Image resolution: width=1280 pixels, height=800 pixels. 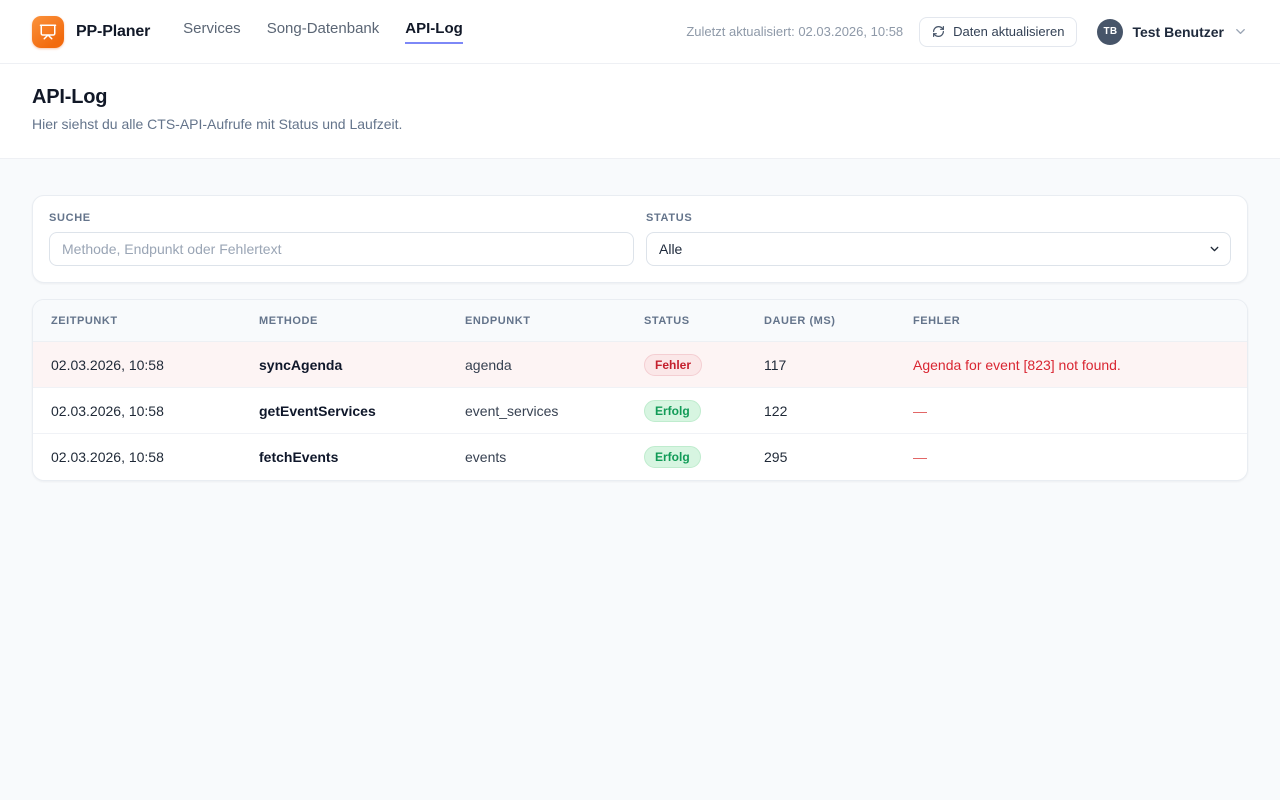 I want to click on column-header-methode: METHODE, so click(x=288, y=320).